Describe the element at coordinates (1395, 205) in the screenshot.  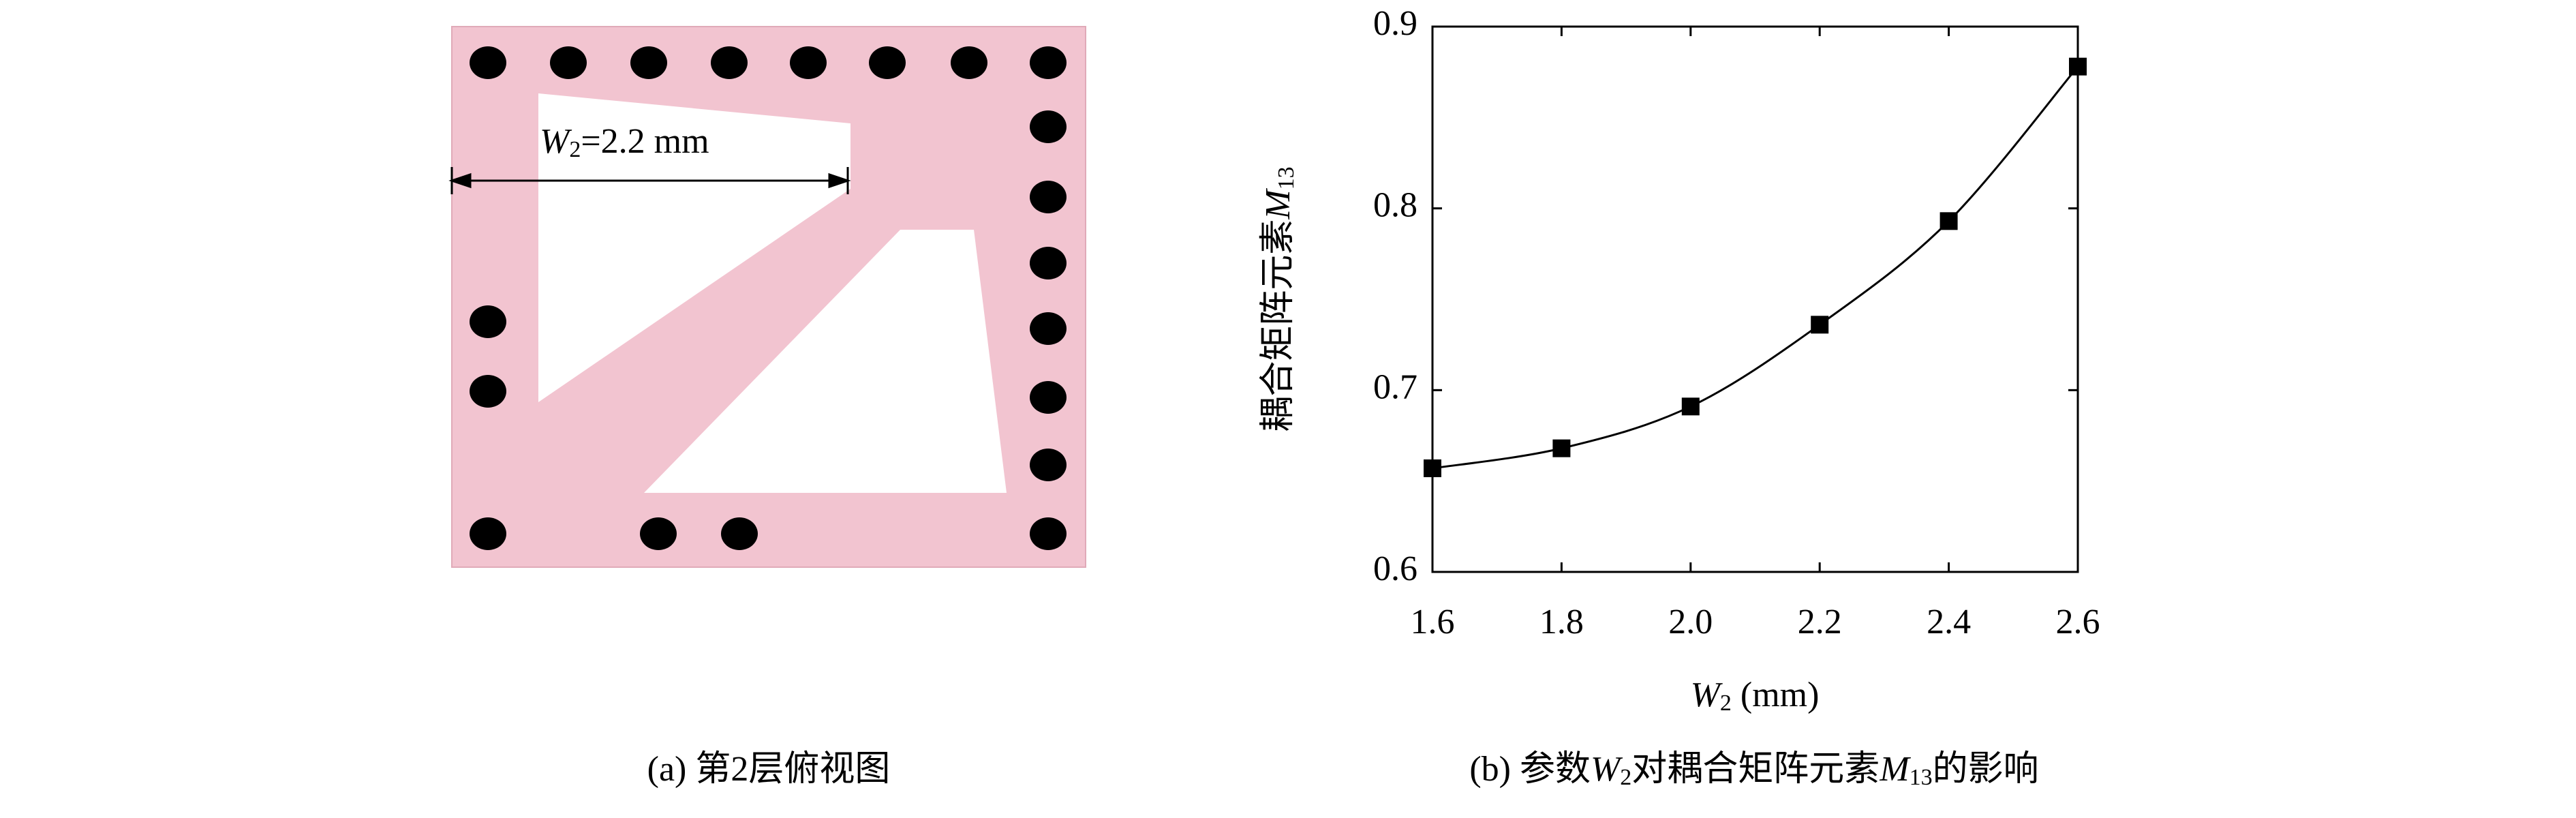
I see `y-tick-label: 0.8` at that location.